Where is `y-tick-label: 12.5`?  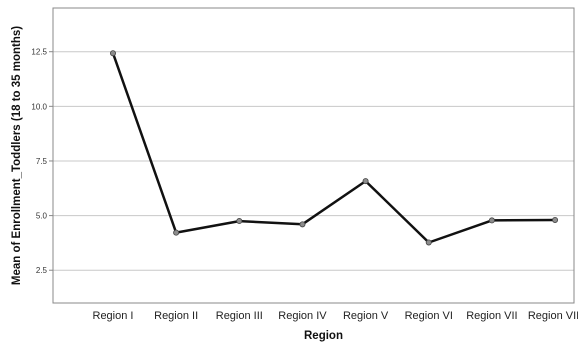
y-tick-label: 12.5 is located at coordinates (39, 52).